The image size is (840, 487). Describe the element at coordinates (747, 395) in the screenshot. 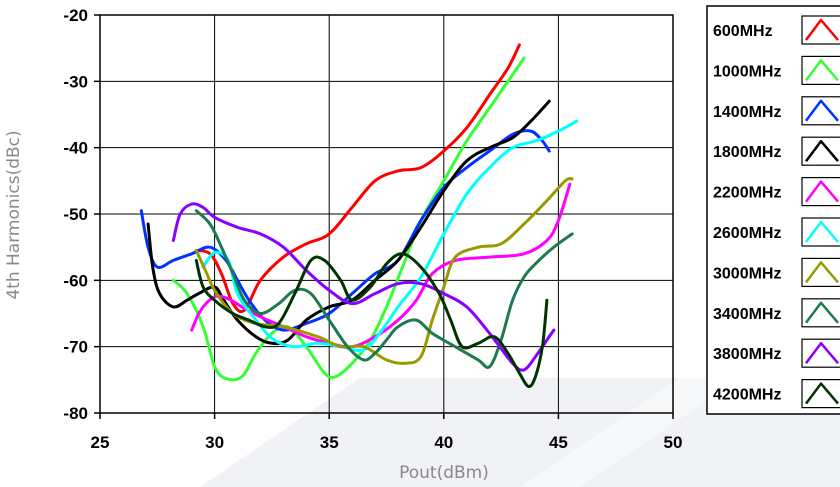

I see `legend-label: 4200MHz` at that location.